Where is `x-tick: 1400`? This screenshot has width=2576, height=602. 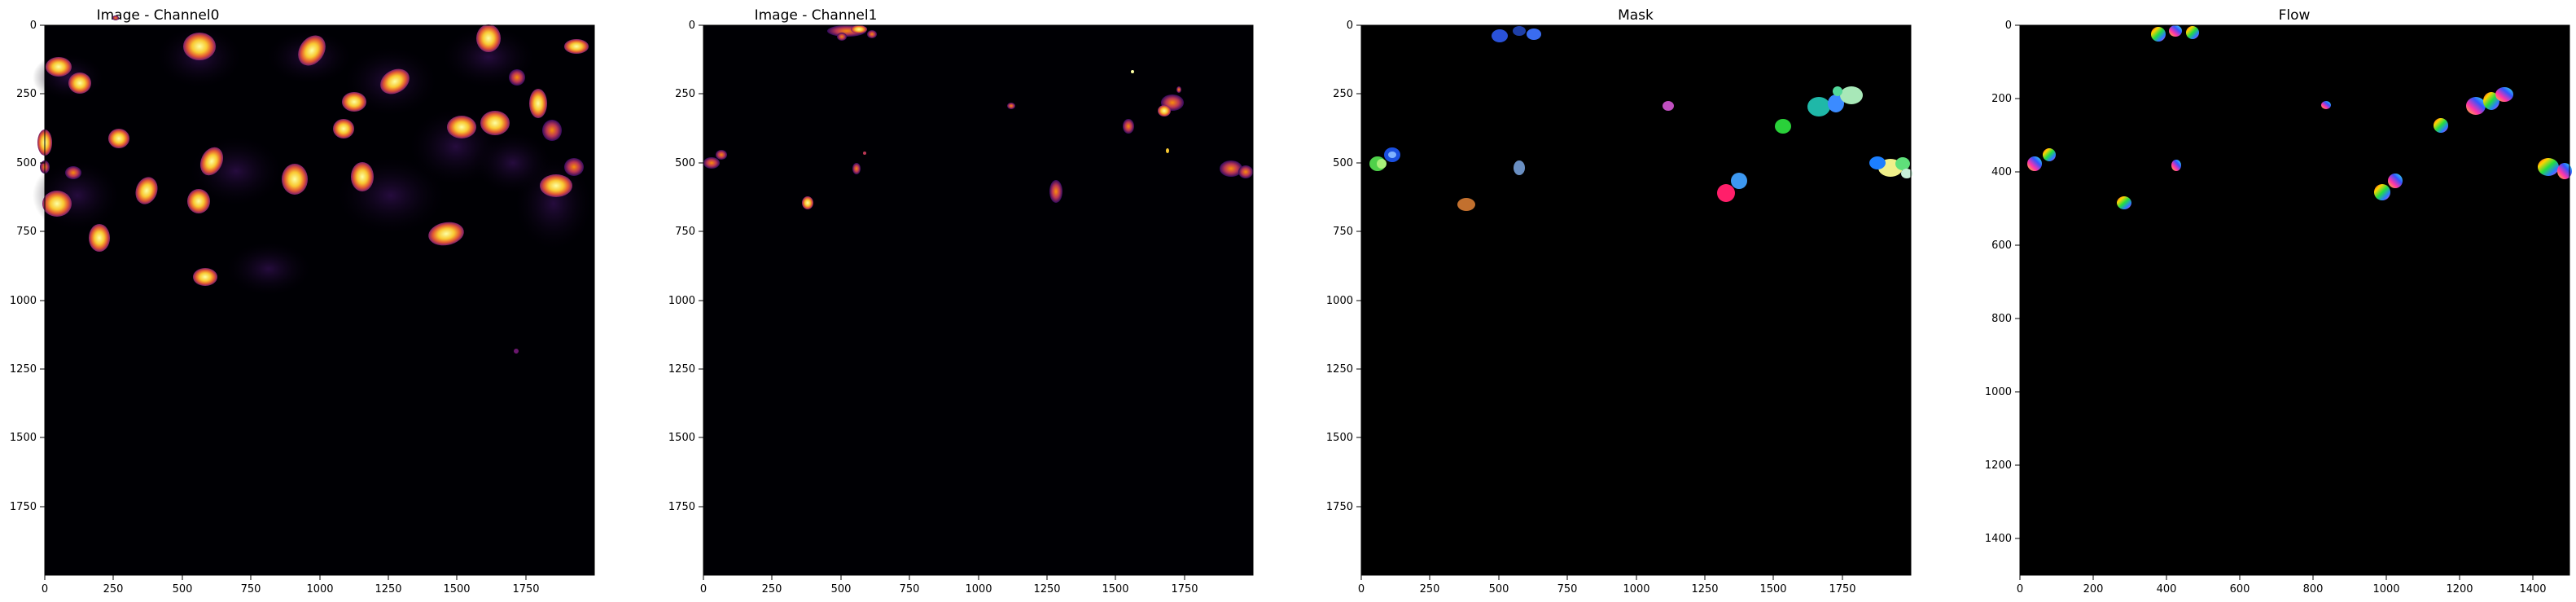
x-tick: 1400 is located at coordinates (2533, 585).